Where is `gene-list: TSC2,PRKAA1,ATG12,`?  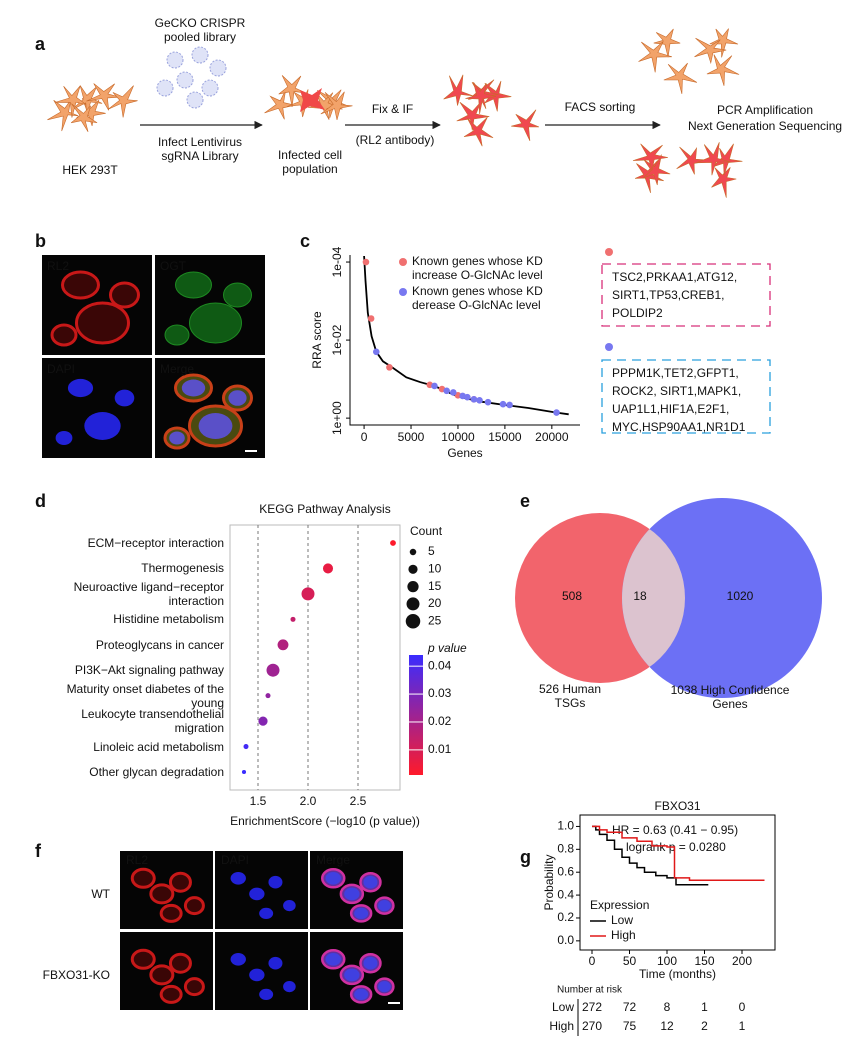
gene-list: TSC2,PRKAA1,ATG12, is located at coordinates (674, 277).